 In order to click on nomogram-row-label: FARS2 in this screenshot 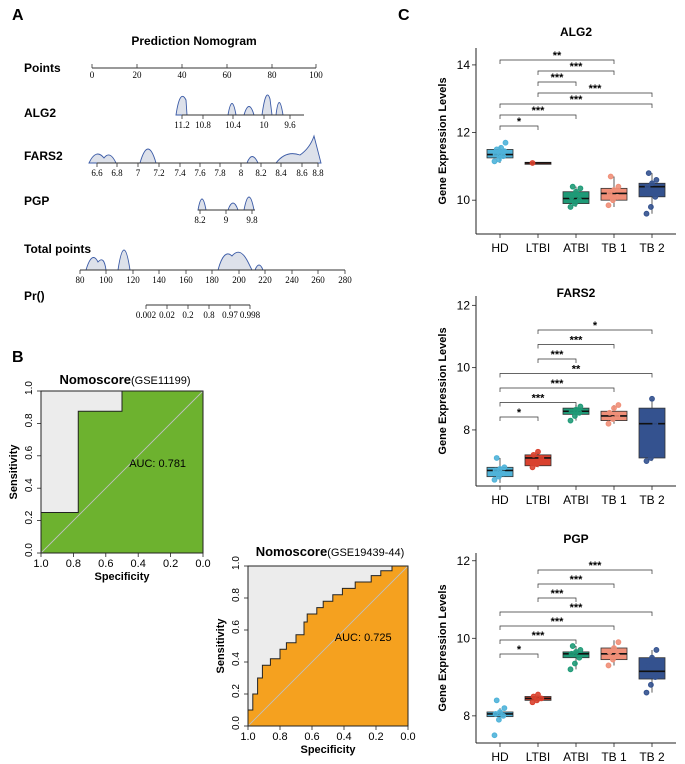, I will do `click(43, 156)`.